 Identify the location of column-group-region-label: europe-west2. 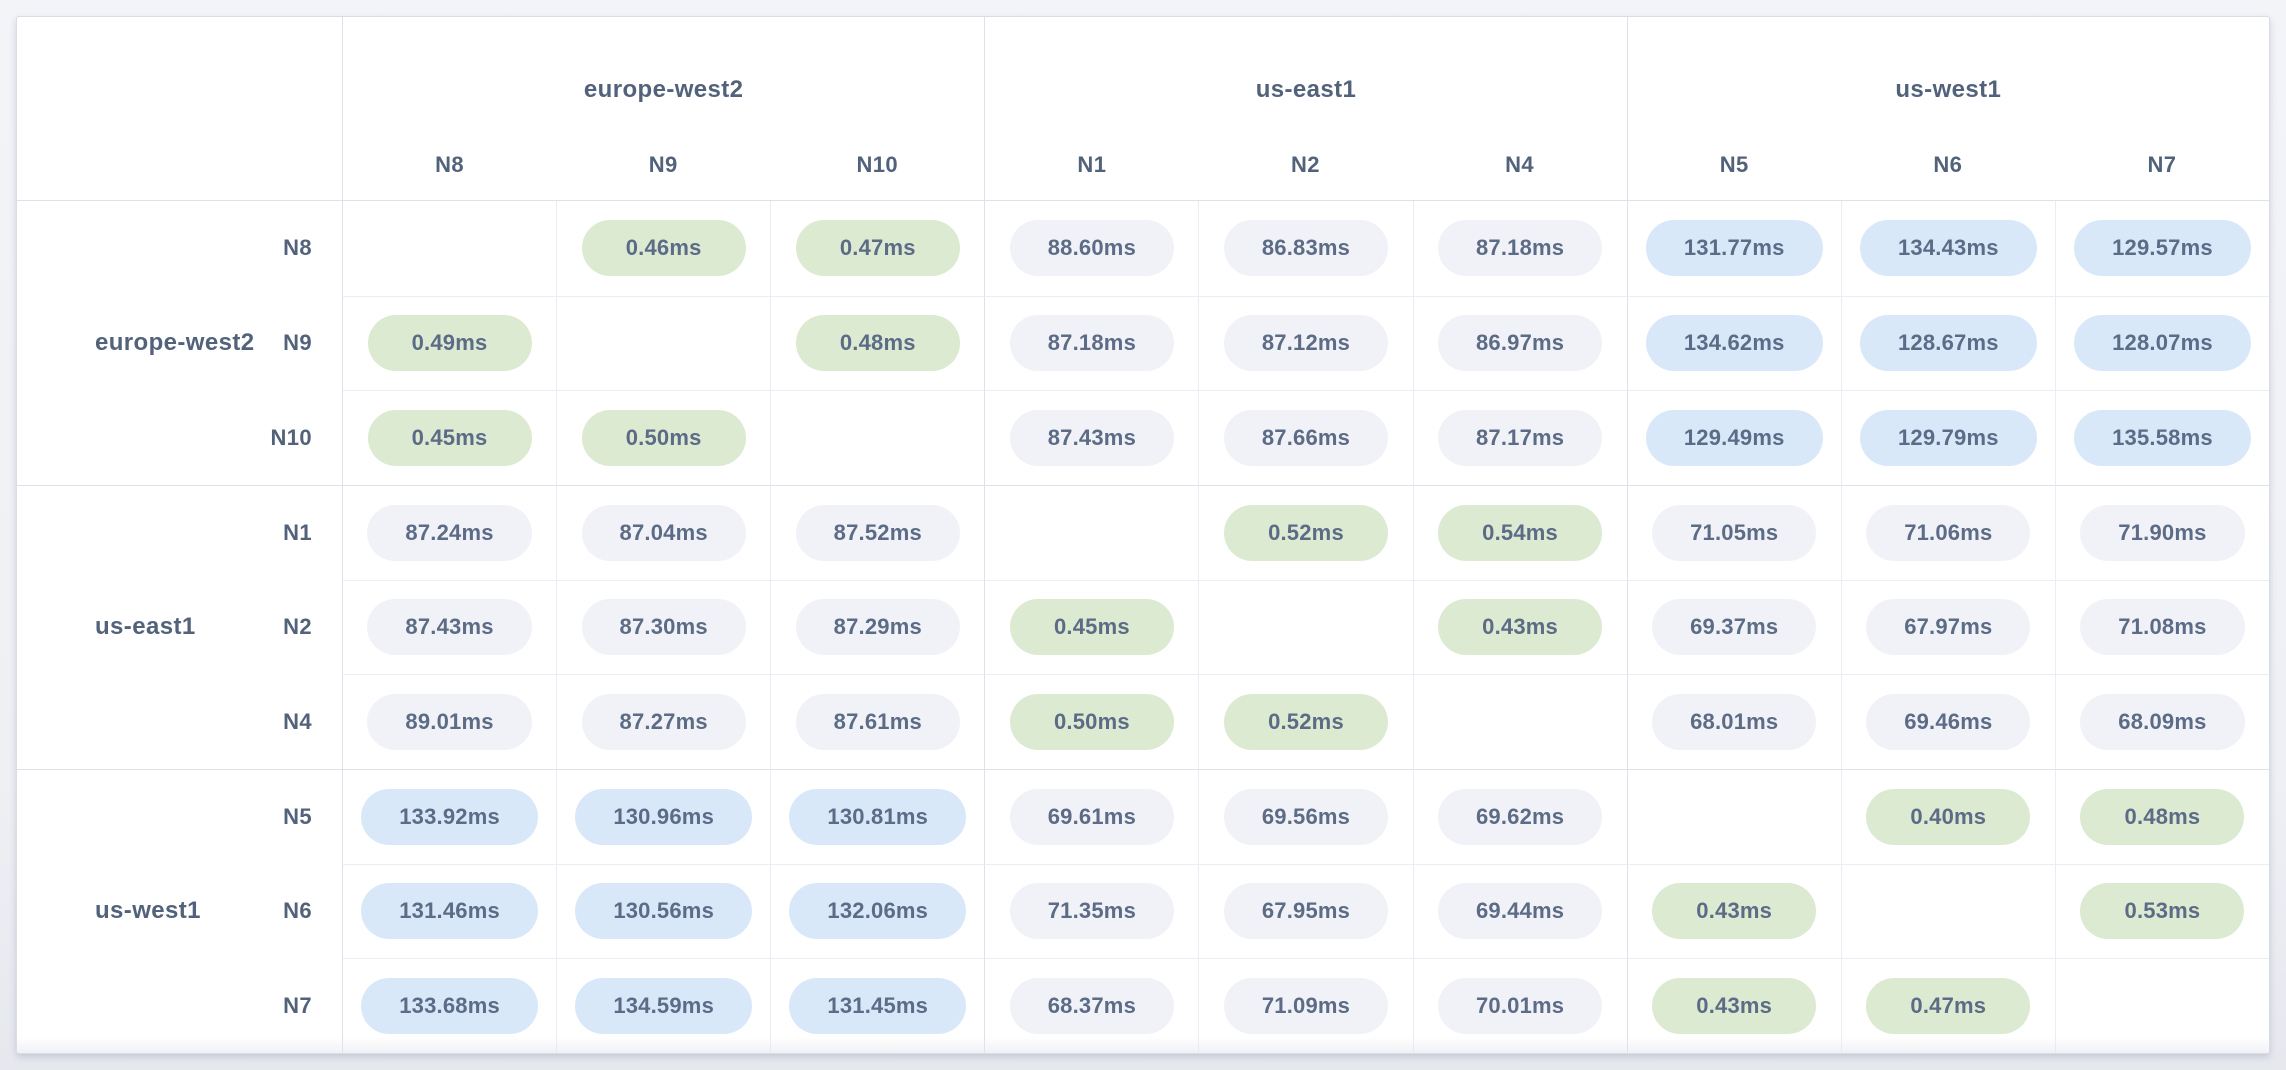
(663, 73).